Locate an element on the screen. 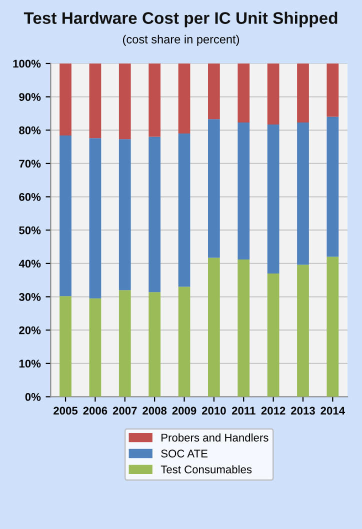 Image resolution: width=362 pixels, height=529 pixels. y-tick-label: 40% is located at coordinates (29, 264).